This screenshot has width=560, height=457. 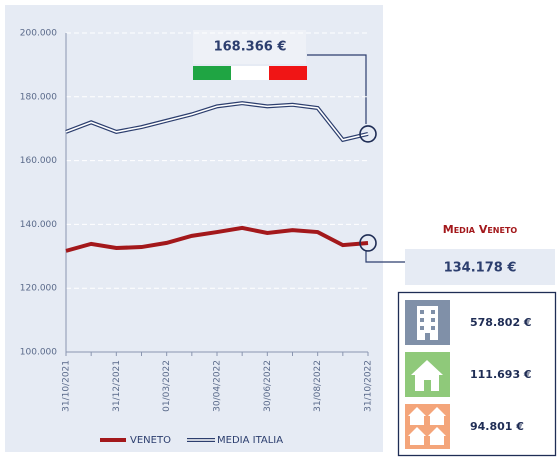 I want to click on price-house: 111.693 €, so click(x=501, y=374).